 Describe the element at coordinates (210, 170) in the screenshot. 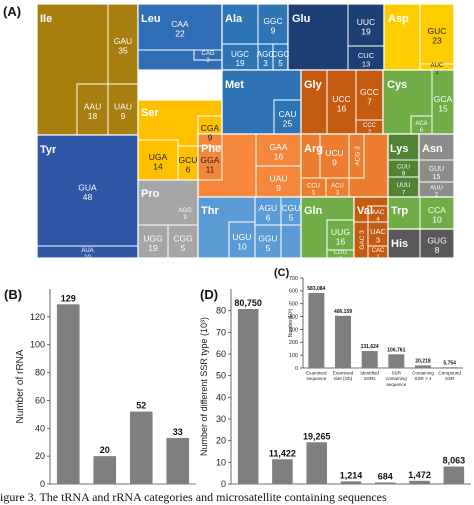

I see `treemap-codon-value: 11` at that location.